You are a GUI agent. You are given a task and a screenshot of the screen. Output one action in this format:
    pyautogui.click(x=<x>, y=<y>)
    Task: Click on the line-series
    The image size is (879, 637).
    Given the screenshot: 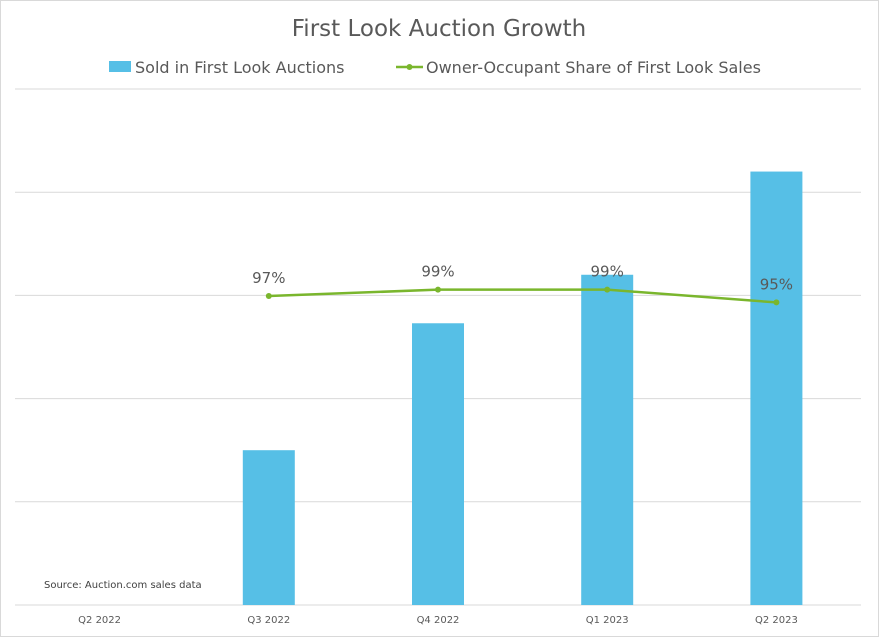 What is the action you would take?
    pyautogui.click(x=522, y=296)
    